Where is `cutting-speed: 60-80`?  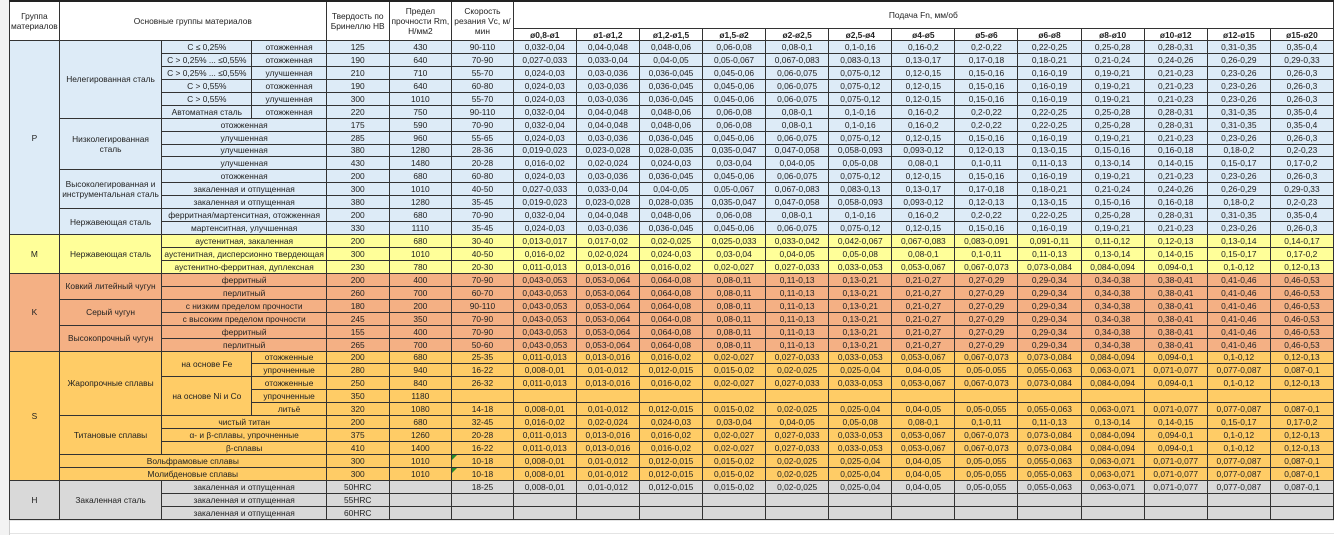 cutting-speed: 60-80 is located at coordinates (482, 85).